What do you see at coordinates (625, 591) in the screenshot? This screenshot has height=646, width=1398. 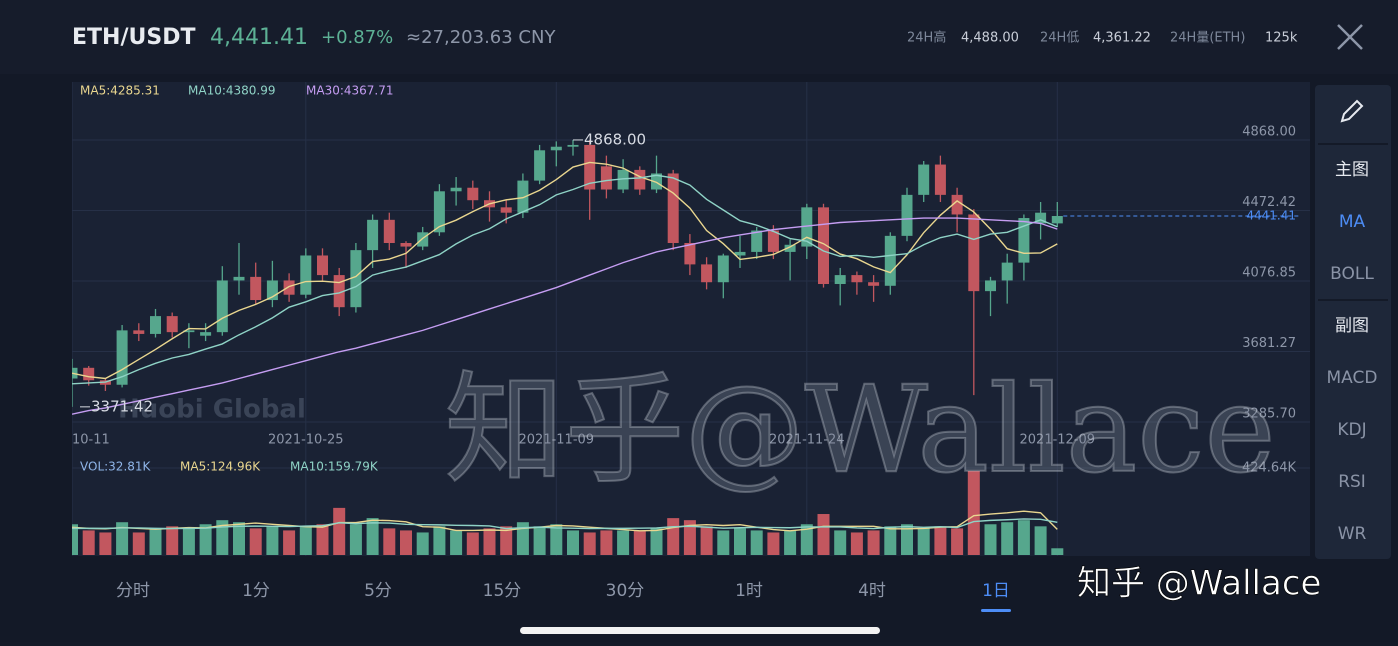 I see `tab: 30分` at bounding box center [625, 591].